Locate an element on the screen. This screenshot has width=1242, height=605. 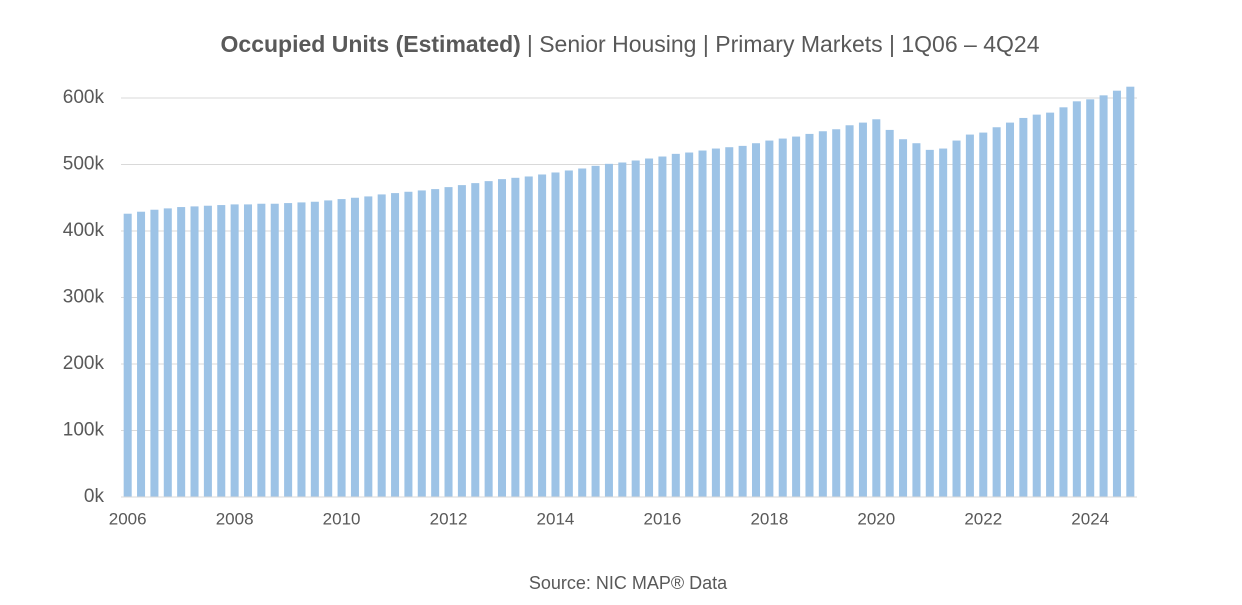
y-tick-label: 600k is located at coordinates (84, 97).